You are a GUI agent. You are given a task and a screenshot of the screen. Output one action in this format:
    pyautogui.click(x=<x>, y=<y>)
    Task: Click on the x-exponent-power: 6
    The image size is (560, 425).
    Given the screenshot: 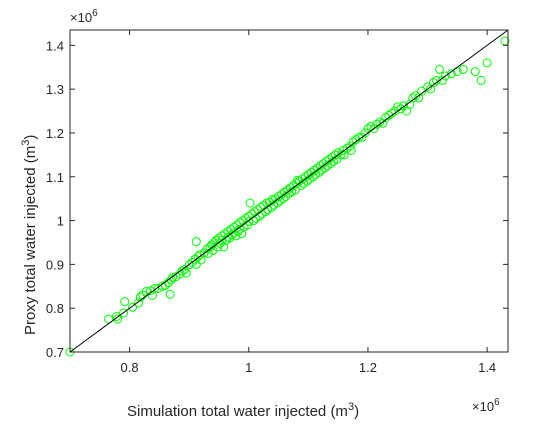 What is the action you would take?
    pyautogui.click(x=497, y=402)
    